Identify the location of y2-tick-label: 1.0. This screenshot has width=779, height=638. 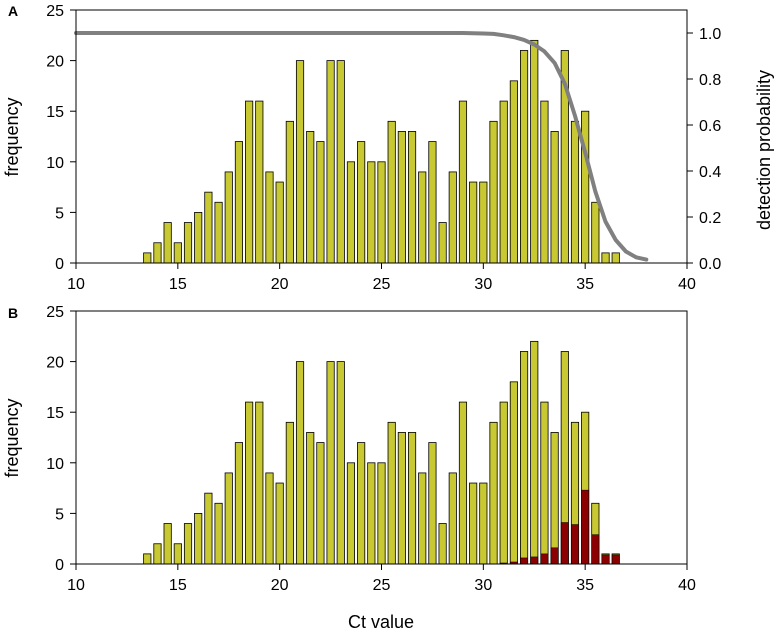
(710, 34).